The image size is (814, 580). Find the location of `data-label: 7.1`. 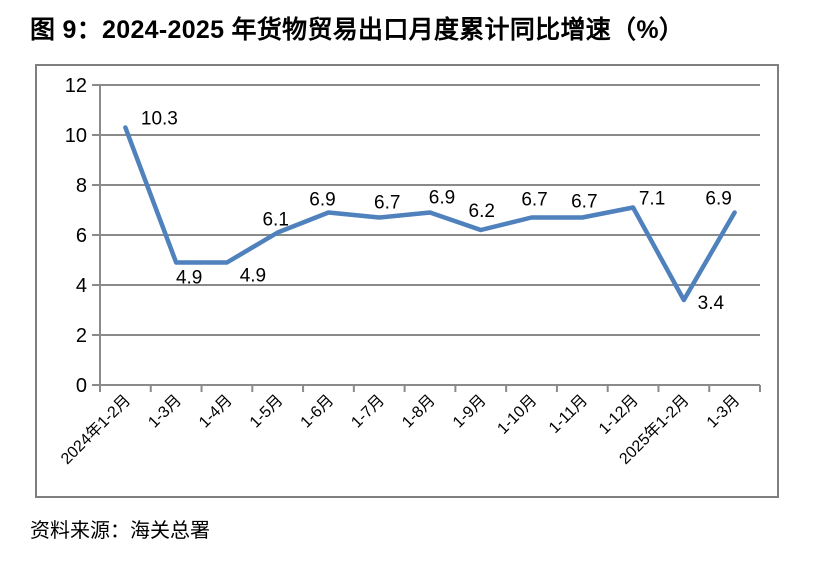

data-label: 7.1 is located at coordinates (652, 199).